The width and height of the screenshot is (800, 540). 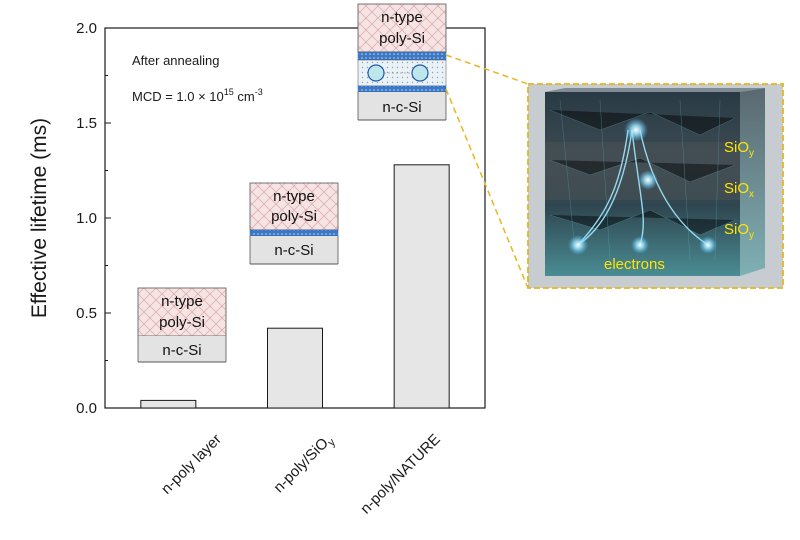 I want to click on render-label-electrons: electrons, so click(x=634, y=264).